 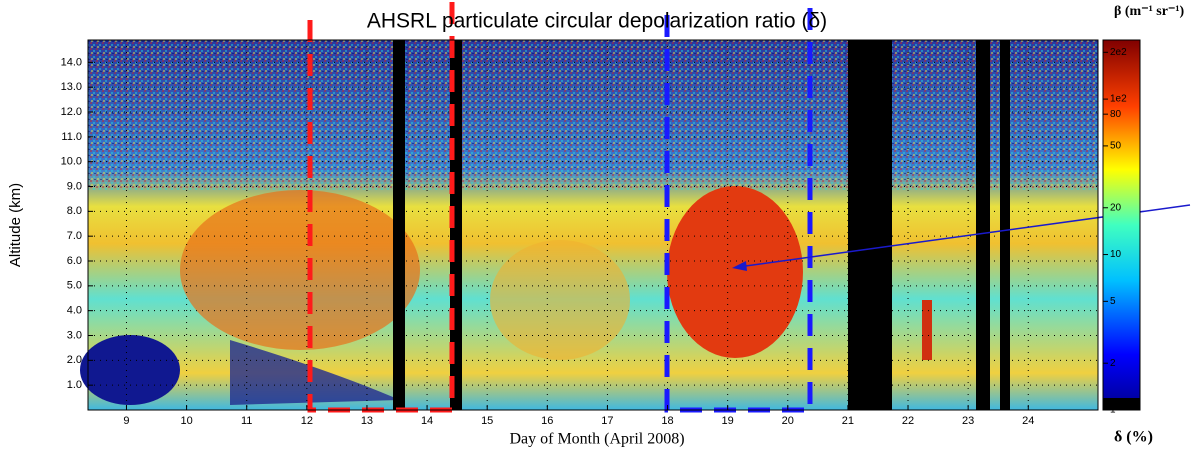 I want to click on y-tick-label: 5.0, so click(x=74, y=286).